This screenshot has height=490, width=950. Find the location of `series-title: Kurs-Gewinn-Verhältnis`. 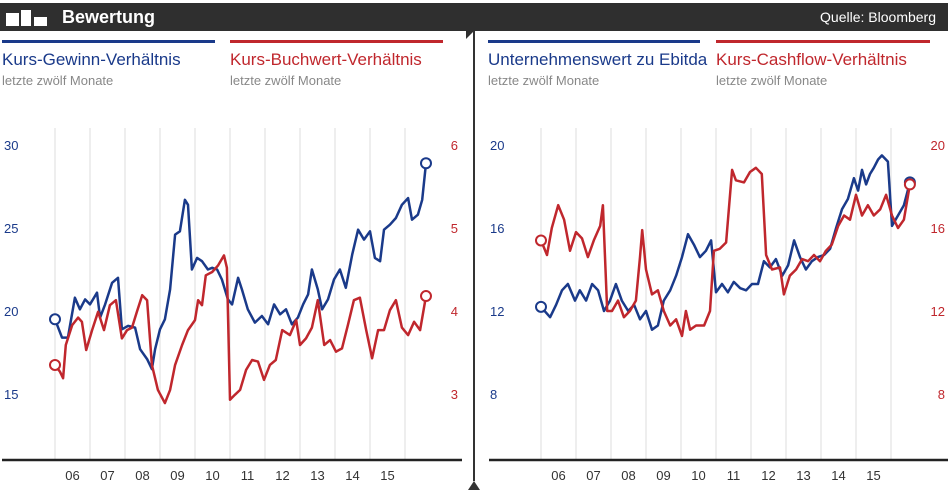

series-title: Kurs-Gewinn-Verhältnis is located at coordinates (91, 59).